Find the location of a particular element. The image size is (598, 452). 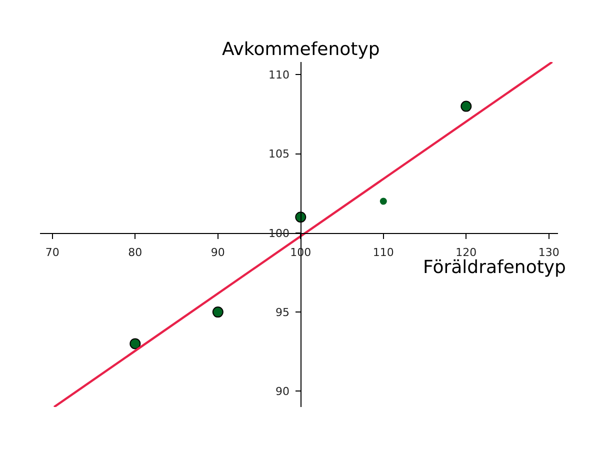

x-tick-label: 120 is located at coordinates (466, 253).